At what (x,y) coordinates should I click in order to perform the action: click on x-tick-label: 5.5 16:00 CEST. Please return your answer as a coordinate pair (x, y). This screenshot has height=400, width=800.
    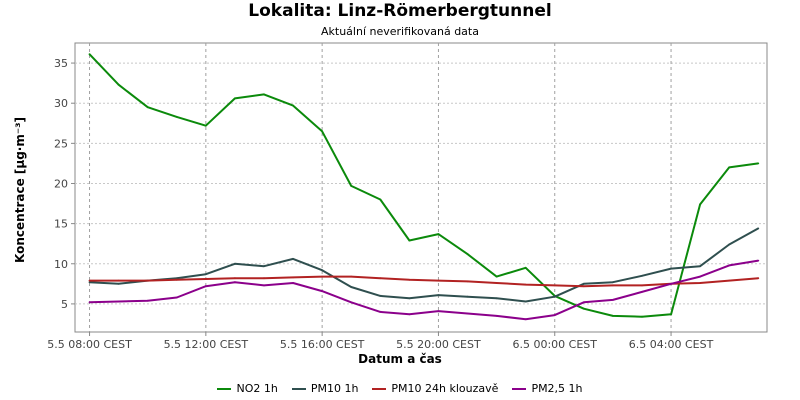
    Looking at the image, I should click on (322, 344).